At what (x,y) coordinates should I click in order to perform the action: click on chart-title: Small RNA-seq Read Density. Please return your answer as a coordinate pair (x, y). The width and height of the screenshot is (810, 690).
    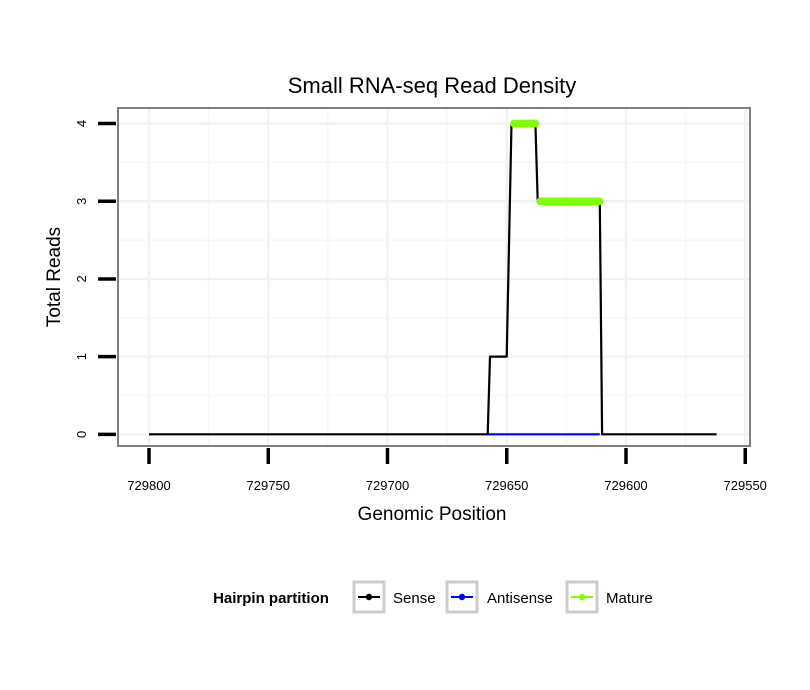
    Looking at the image, I should click on (432, 85).